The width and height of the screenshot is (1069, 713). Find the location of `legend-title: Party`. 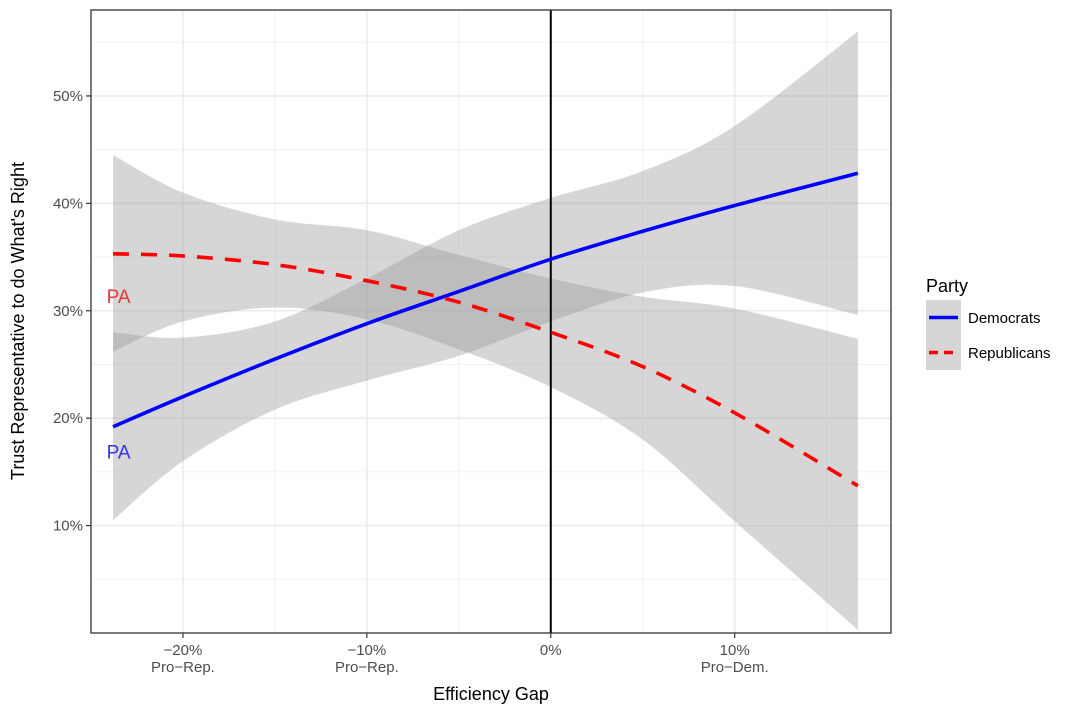

legend-title: Party is located at coordinates (947, 286).